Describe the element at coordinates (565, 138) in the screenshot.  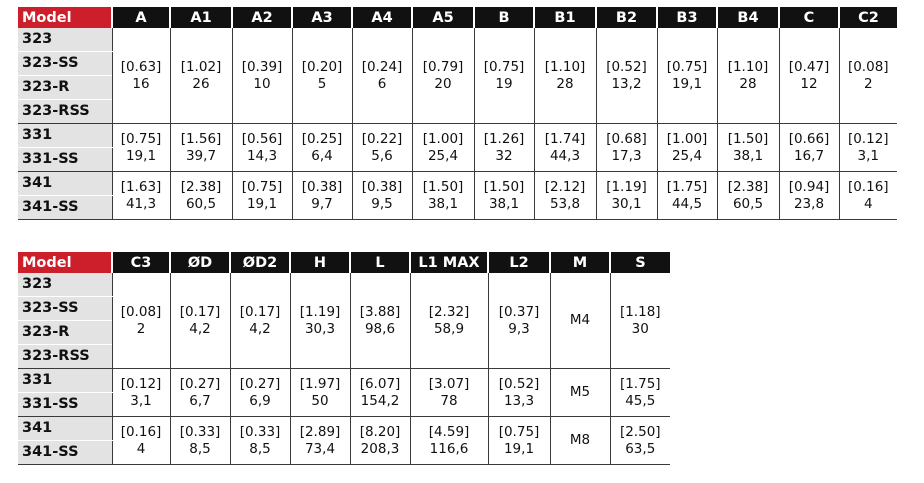
I see `value-inch: [1.74]` at that location.